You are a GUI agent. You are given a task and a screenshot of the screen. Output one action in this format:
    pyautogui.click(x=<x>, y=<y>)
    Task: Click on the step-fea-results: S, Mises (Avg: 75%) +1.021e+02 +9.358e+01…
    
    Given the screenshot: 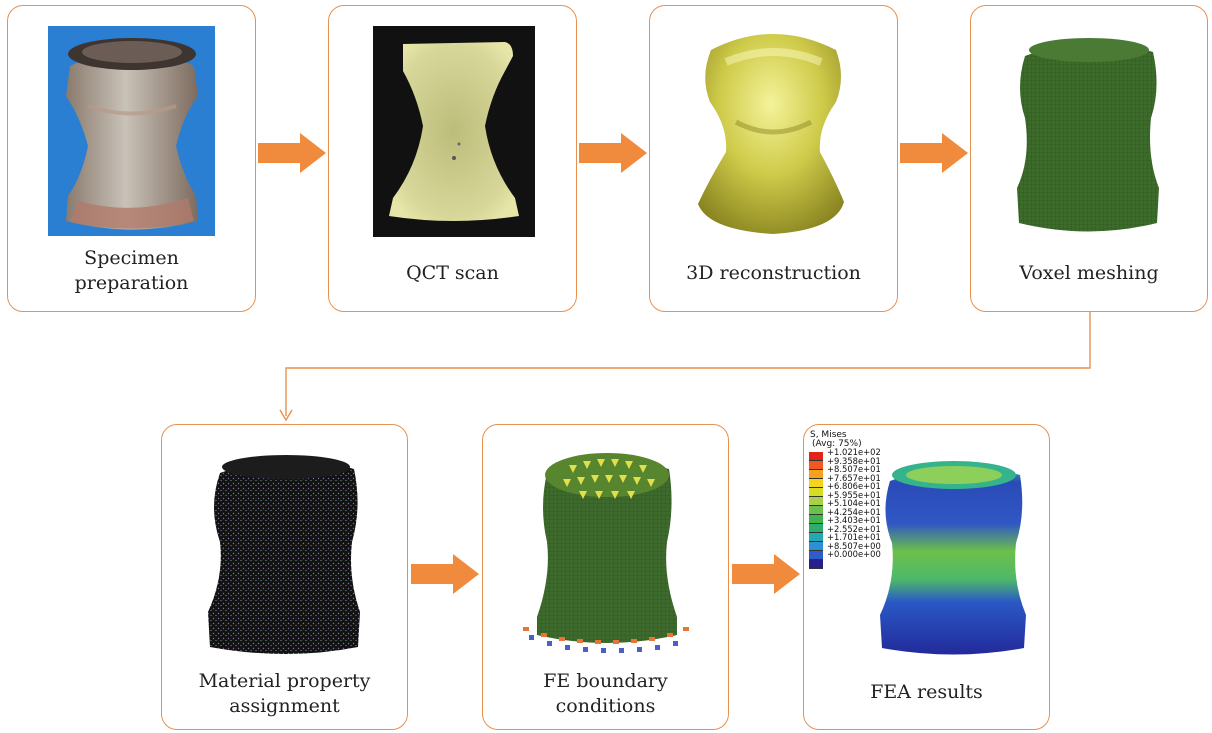 What is the action you would take?
    pyautogui.click(x=926, y=577)
    